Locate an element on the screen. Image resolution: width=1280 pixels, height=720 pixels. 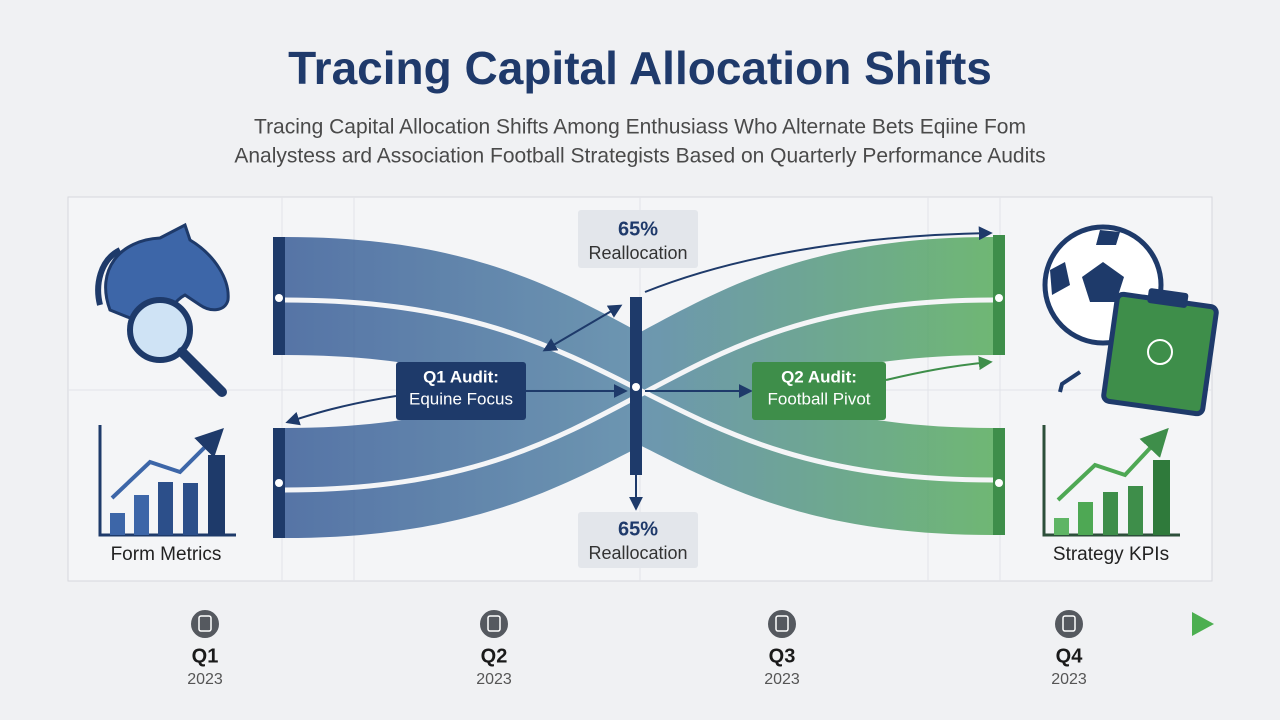
quarter-label: Q2 is located at coordinates (494, 656).